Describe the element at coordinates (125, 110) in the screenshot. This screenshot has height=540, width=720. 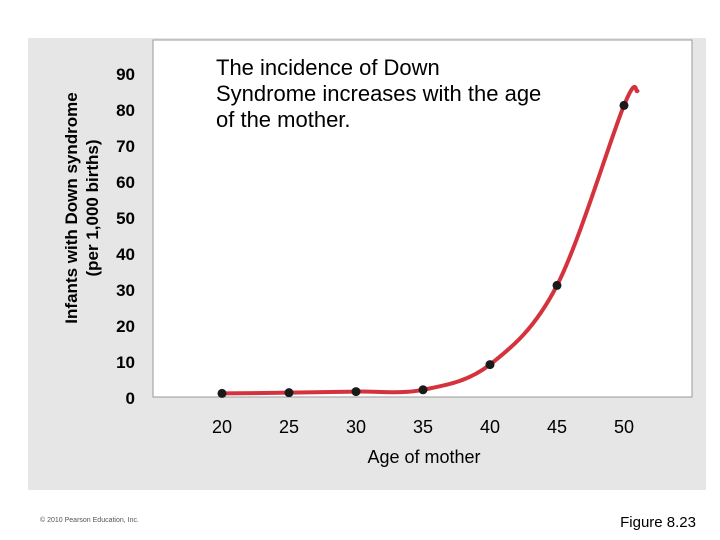
I see `y-tick-label: 80` at that location.